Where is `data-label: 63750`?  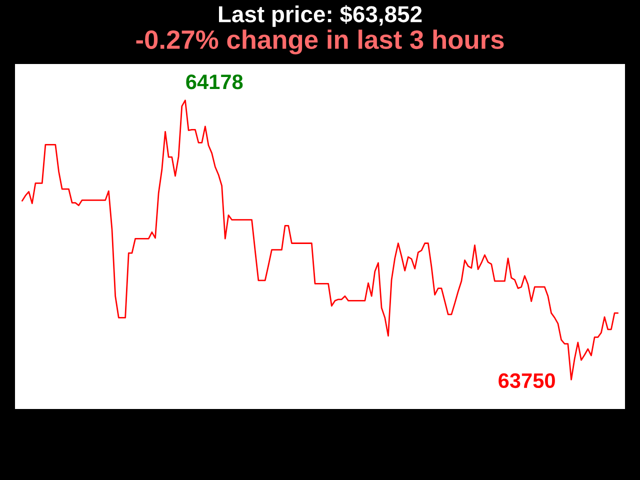 data-label: 63750 is located at coordinates (526, 380).